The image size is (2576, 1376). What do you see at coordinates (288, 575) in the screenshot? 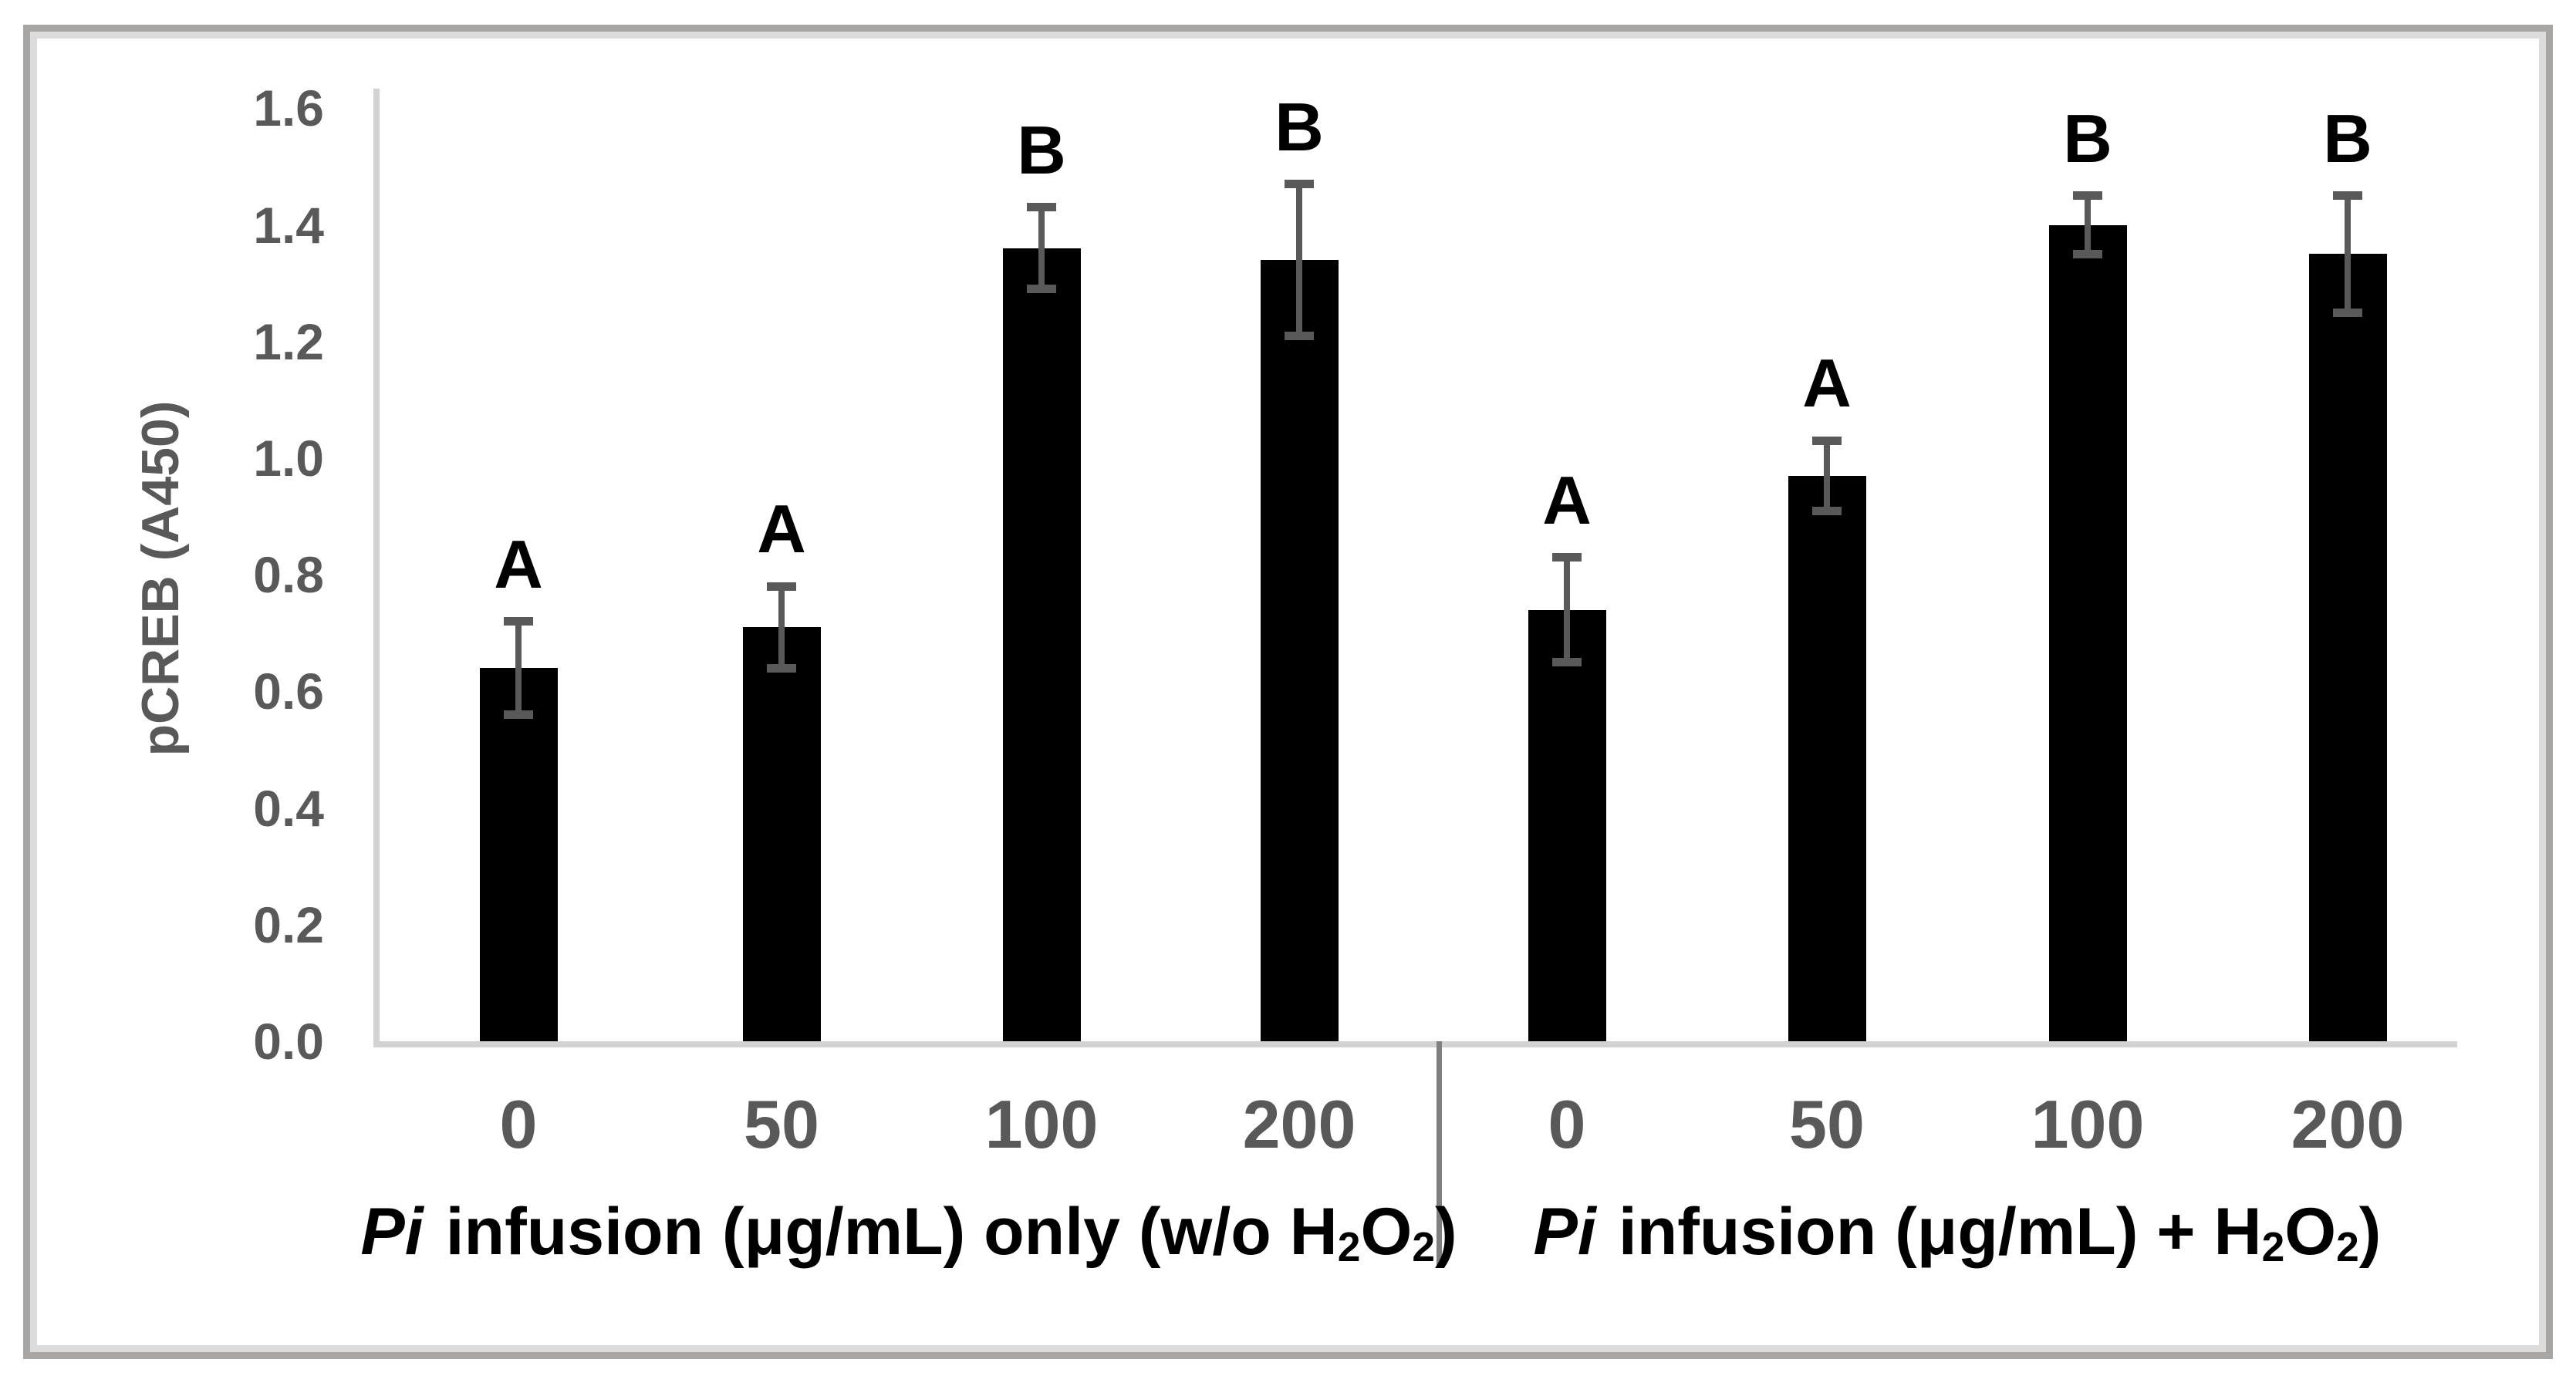
I see `y-tick-label: 0.8` at bounding box center [288, 575].